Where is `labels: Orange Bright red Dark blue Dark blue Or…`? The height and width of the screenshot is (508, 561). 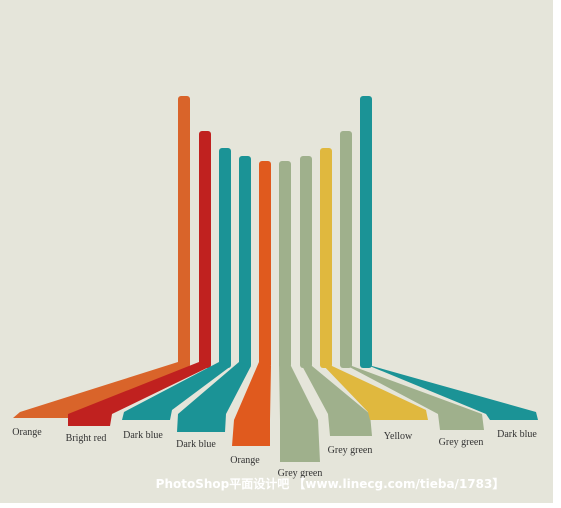
labels: Orange Bright red Dark blue Dark blue Or… is located at coordinates (274, 453).